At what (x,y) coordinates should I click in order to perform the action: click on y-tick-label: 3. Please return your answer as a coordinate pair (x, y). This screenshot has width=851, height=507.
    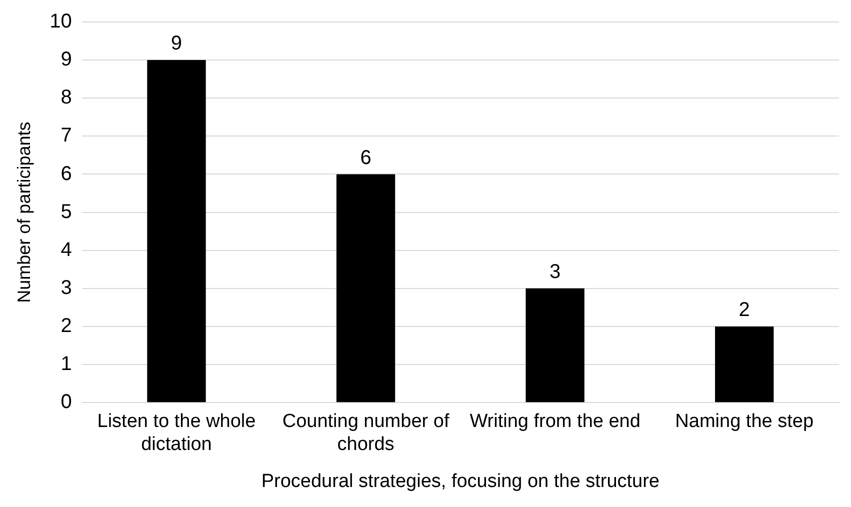
    Looking at the image, I should click on (66, 287).